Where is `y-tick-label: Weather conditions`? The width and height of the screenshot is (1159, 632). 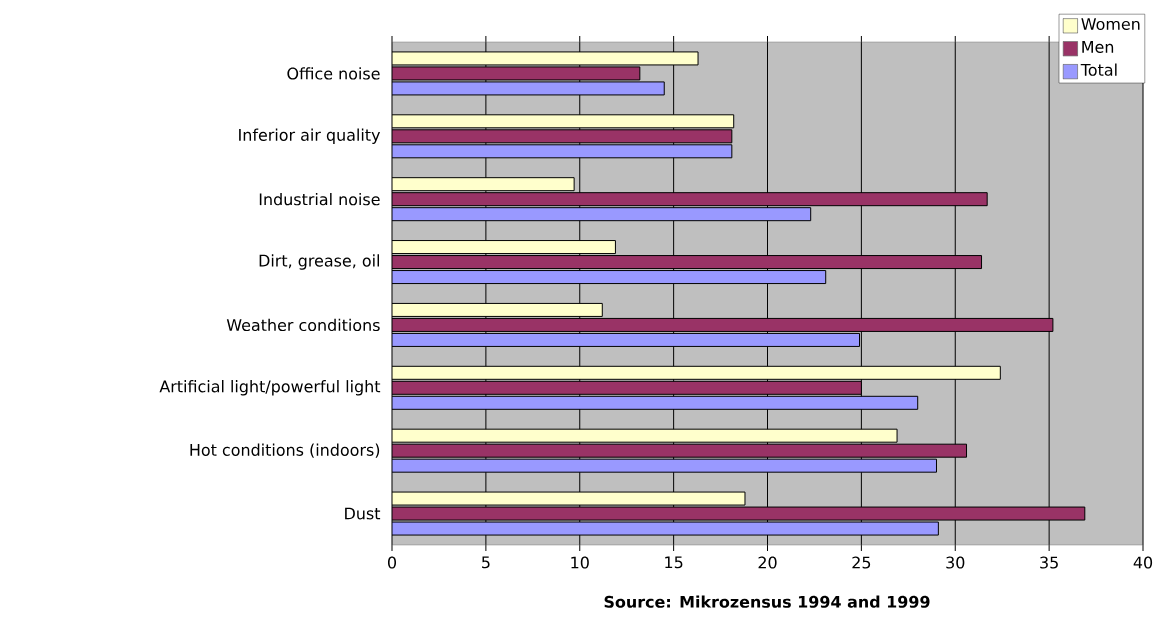
y-tick-label: Weather conditions is located at coordinates (303, 325).